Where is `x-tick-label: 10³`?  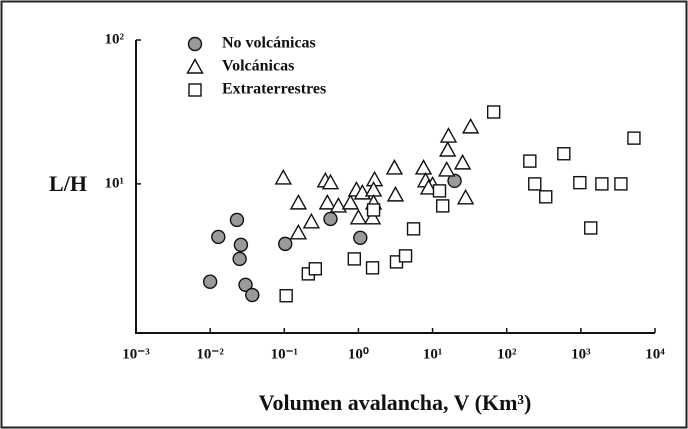 x-tick-label: 10³ is located at coordinates (581, 354).